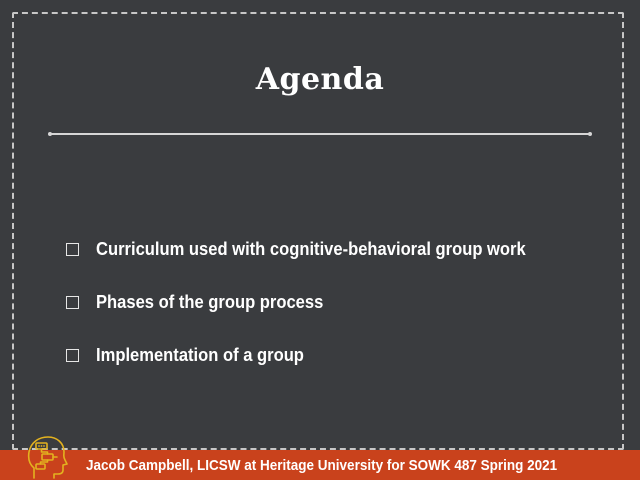  I want to click on list-item-text: Phases of the group process, so click(210, 301).